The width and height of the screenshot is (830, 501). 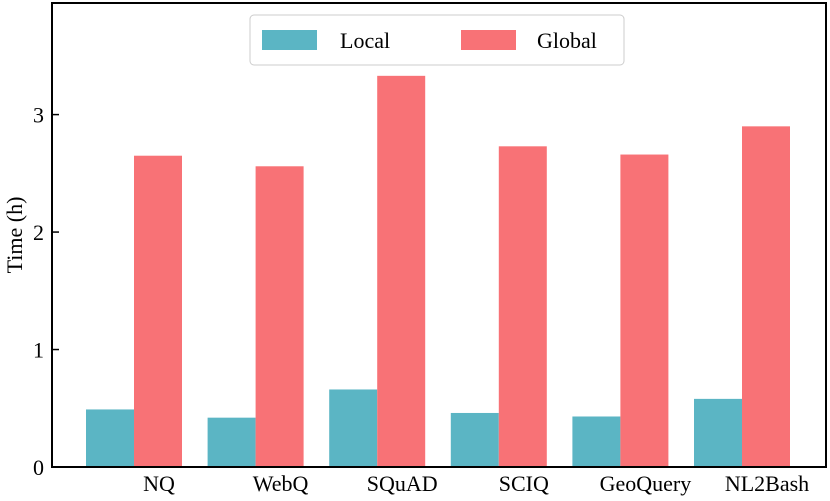 I want to click on y-tick-label: 2, so click(x=38, y=232).